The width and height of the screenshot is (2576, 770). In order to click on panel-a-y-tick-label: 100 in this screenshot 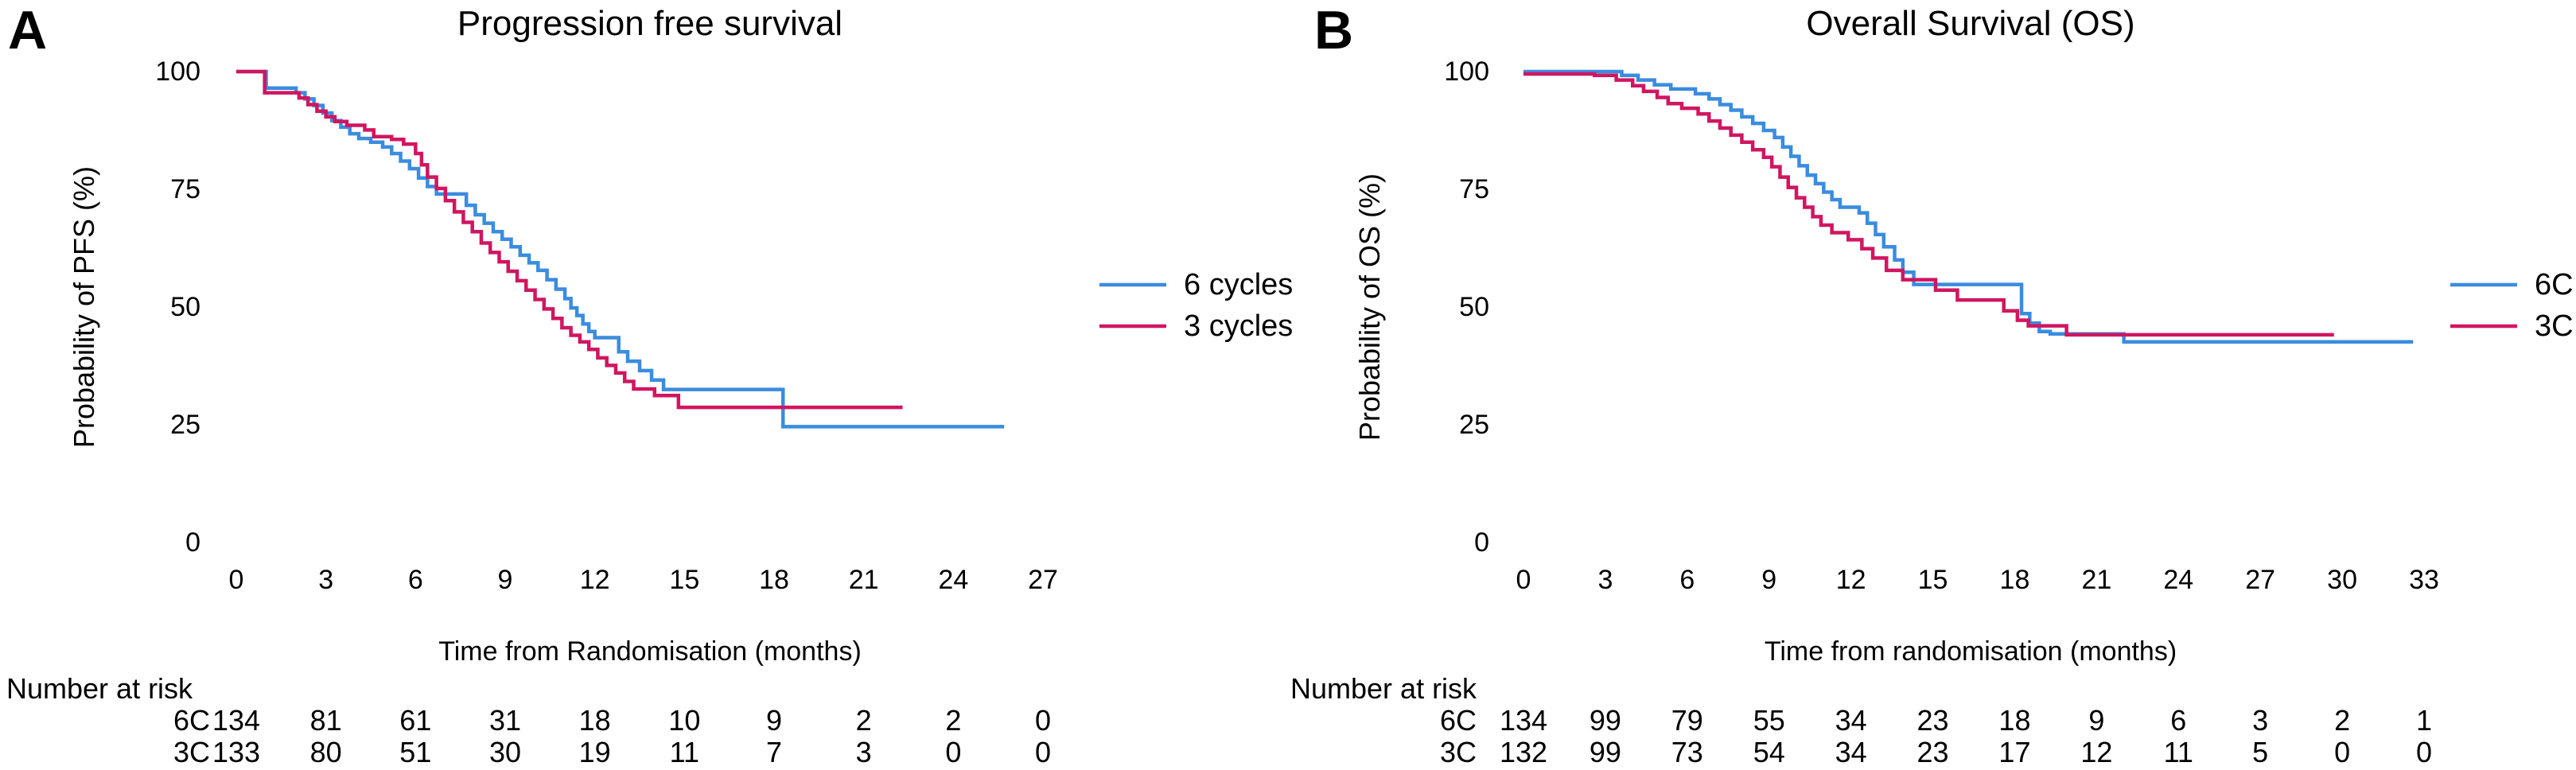, I will do `click(178, 71)`.